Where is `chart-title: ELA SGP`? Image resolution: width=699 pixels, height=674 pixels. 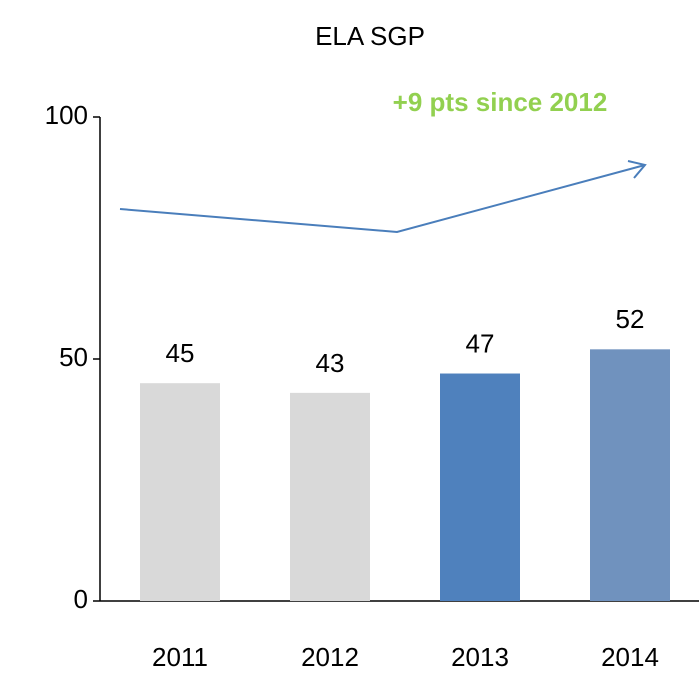
chart-title: ELA SGP is located at coordinates (370, 36).